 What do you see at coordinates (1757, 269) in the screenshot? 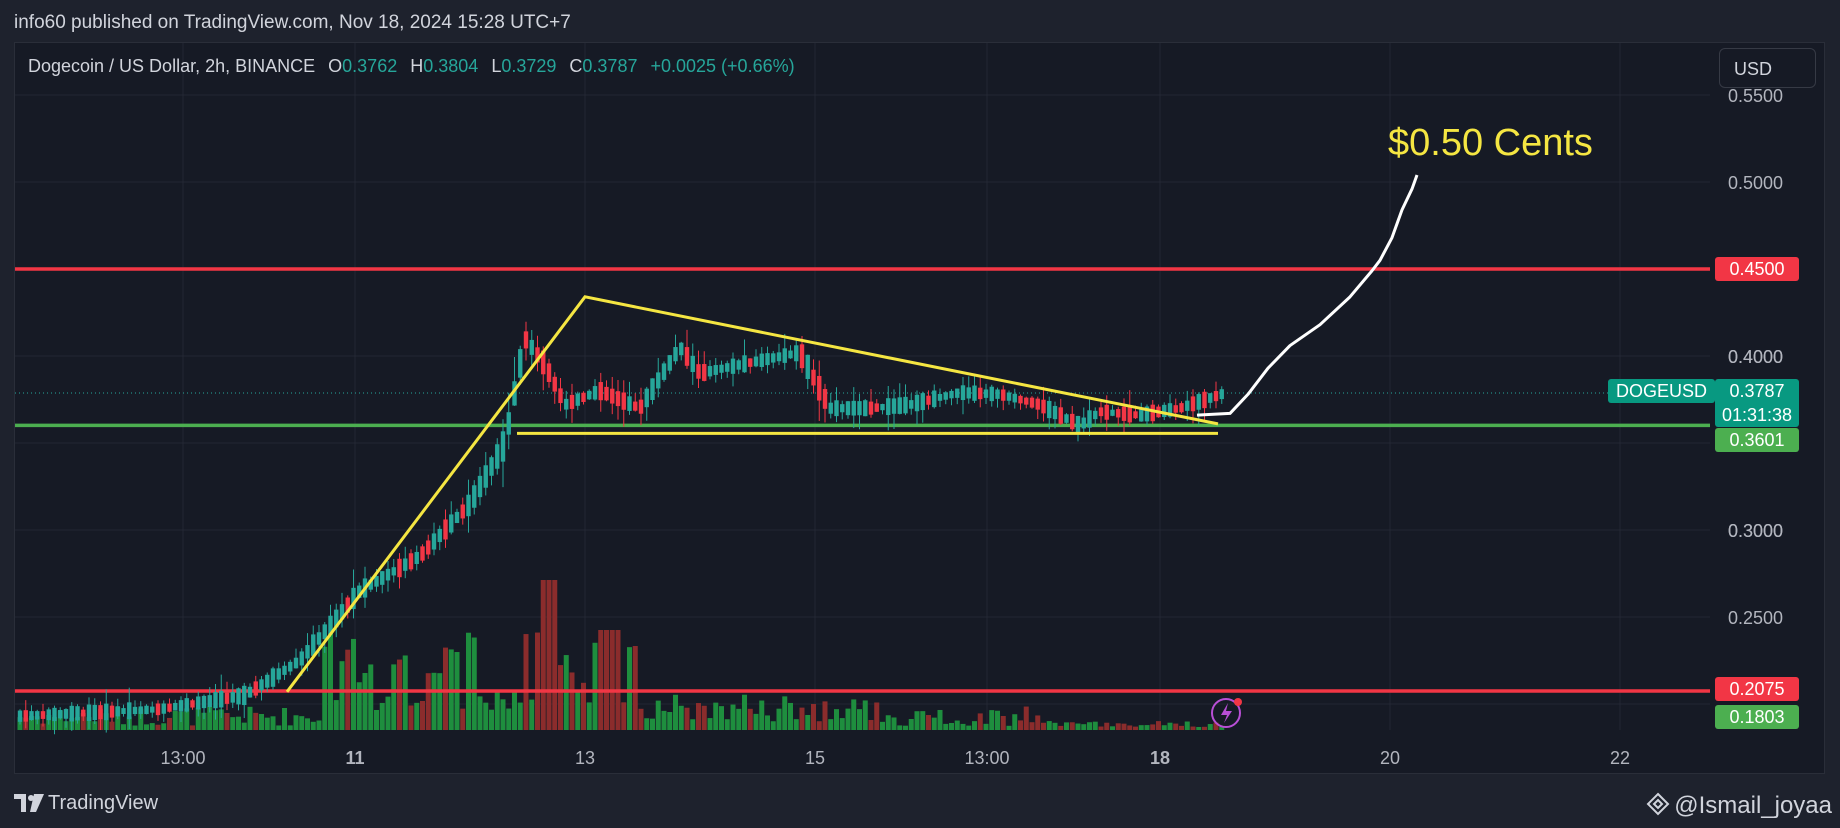
I see `price-tag-resistance-high: 0.4500` at bounding box center [1757, 269].